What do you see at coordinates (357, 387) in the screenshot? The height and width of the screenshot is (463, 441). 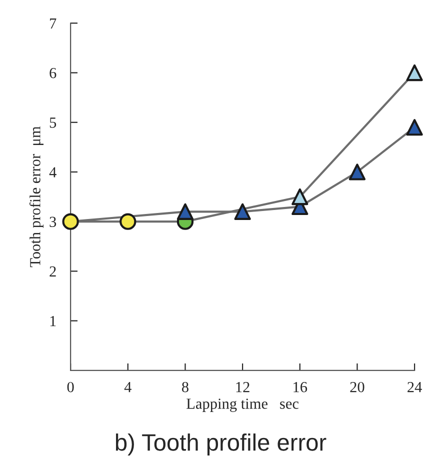 I see `x-tick-label: 20` at bounding box center [357, 387].